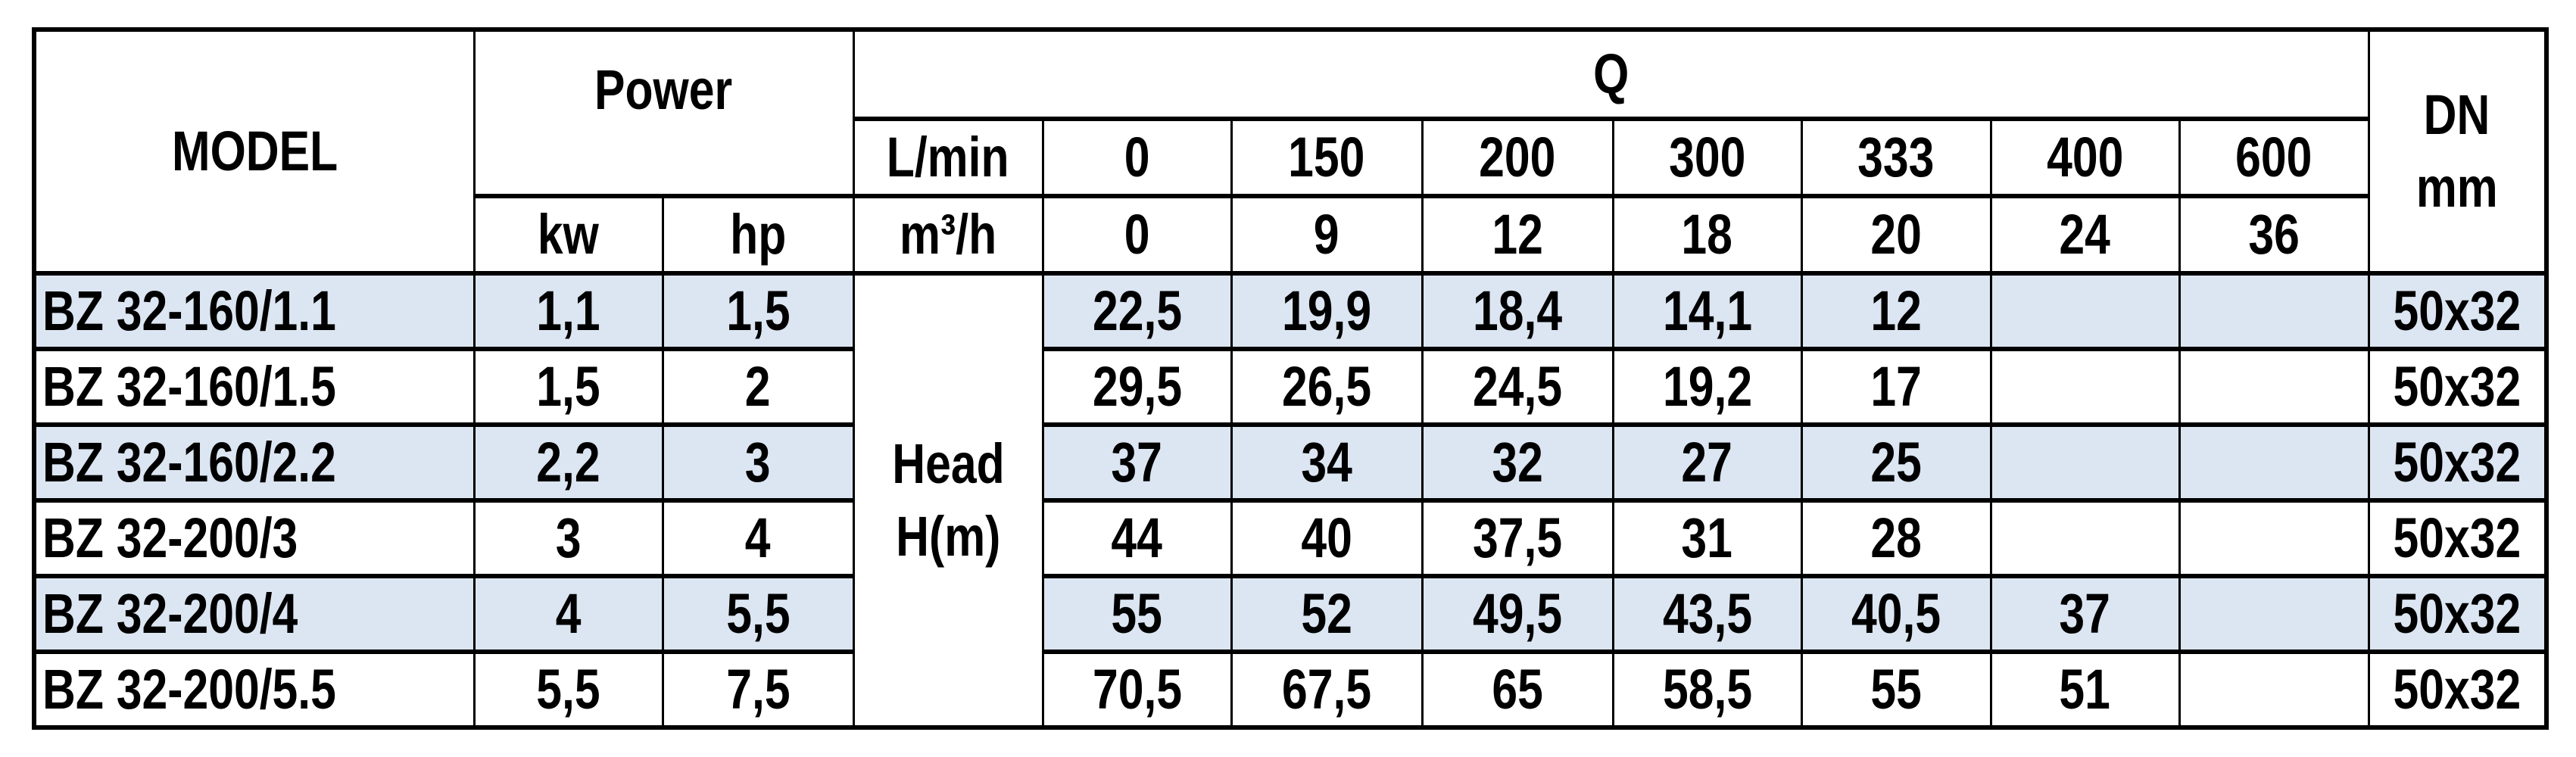  I want to click on head-value: 43,5, so click(1707, 614).